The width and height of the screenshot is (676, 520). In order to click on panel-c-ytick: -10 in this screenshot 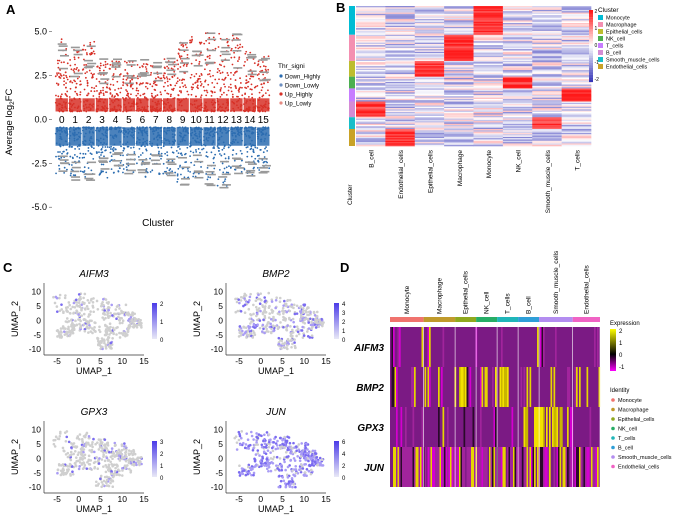, I will do `click(217, 349)`.